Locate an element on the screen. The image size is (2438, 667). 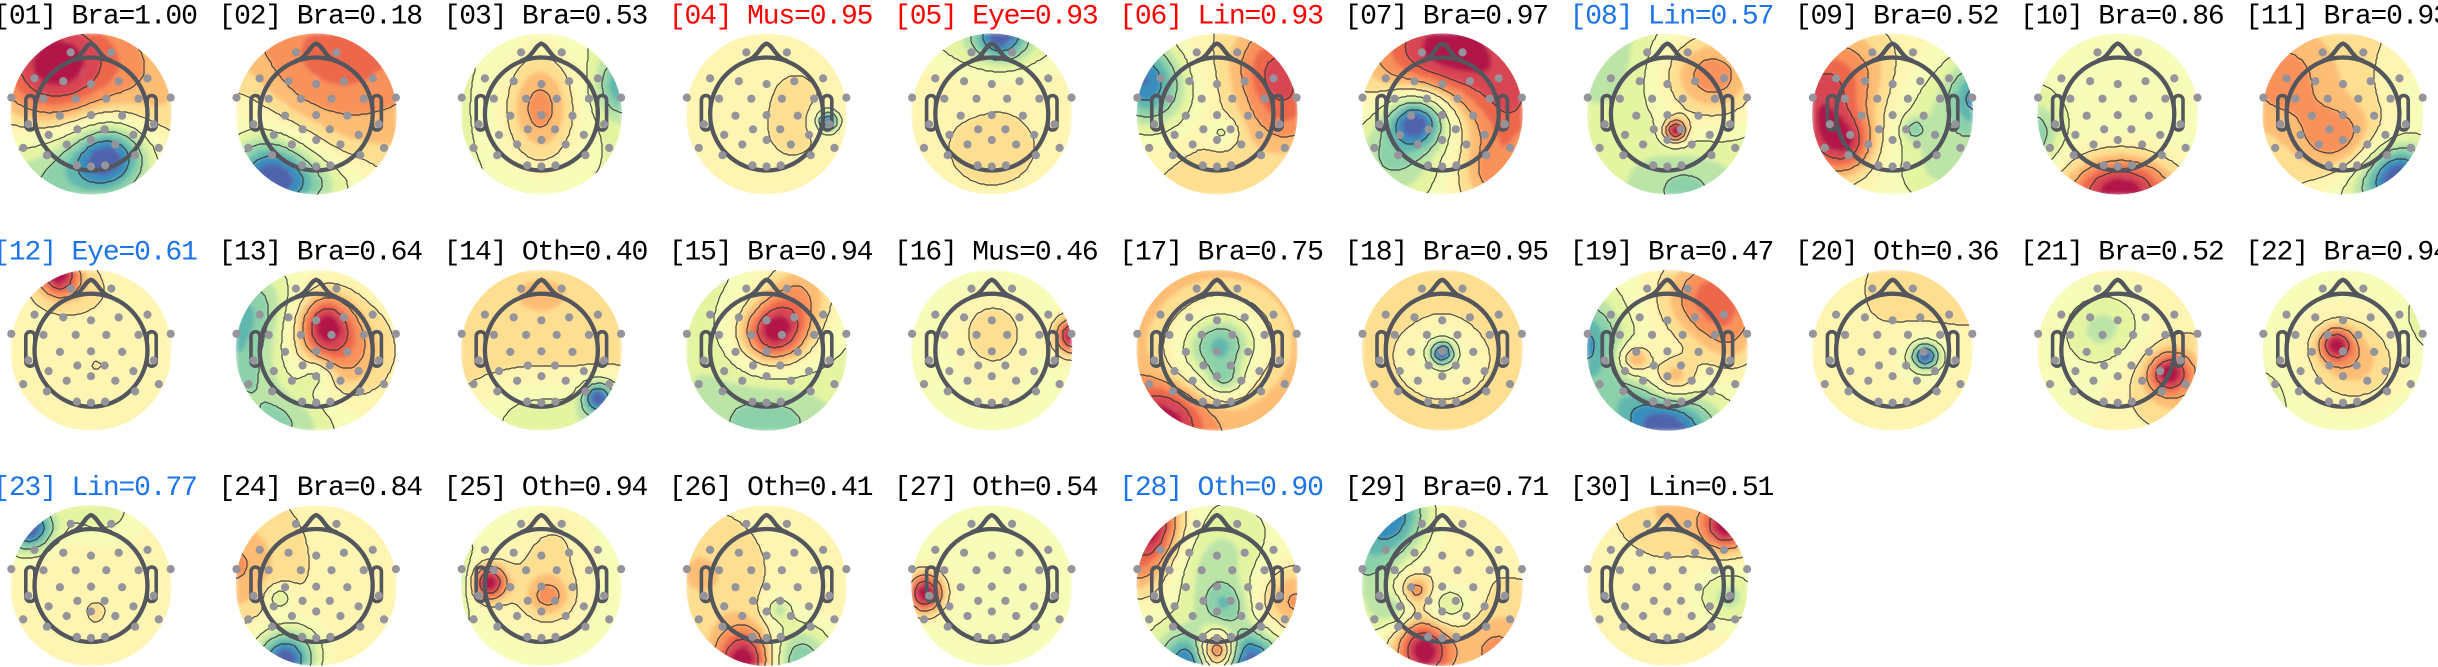
svg-text: [07] Bra=0.97 is located at coordinates (1446, 17).